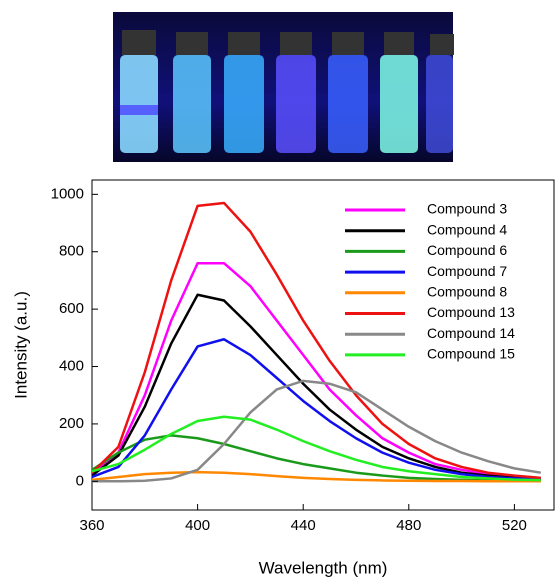 This screenshot has height=588, width=555. I want to click on y-tick-label: 0, so click(80, 480).